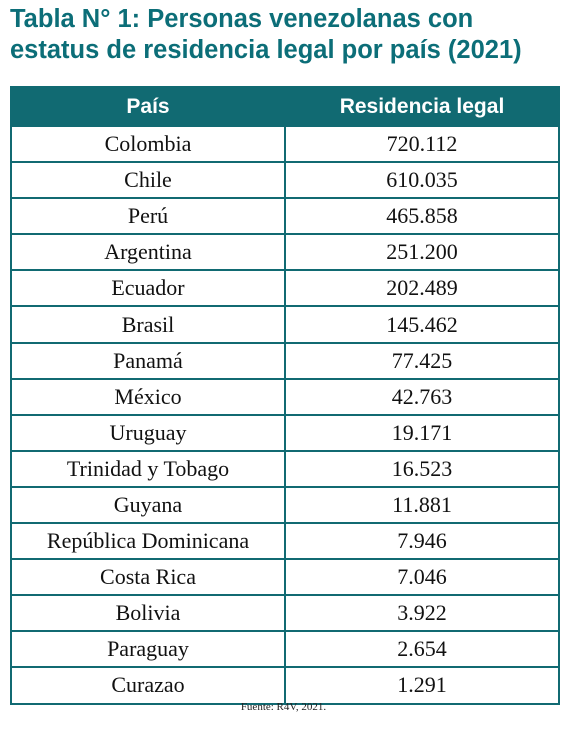 Image resolution: width=567 pixels, height=729 pixels. Describe the element at coordinates (242, 19) in the screenshot. I see `title-line-1: Tabla N° 1: Personas venezolanas con` at that location.